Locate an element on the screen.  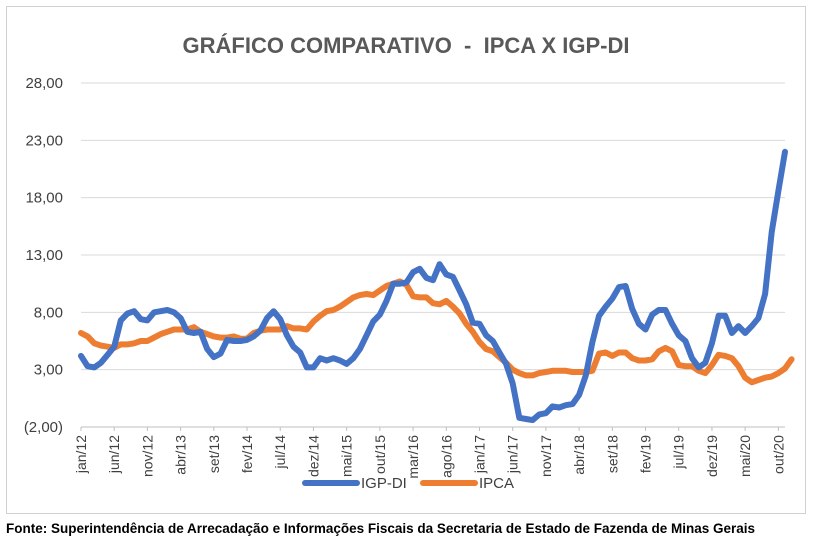
x-tick-label: abr/13 is located at coordinates (181, 455).